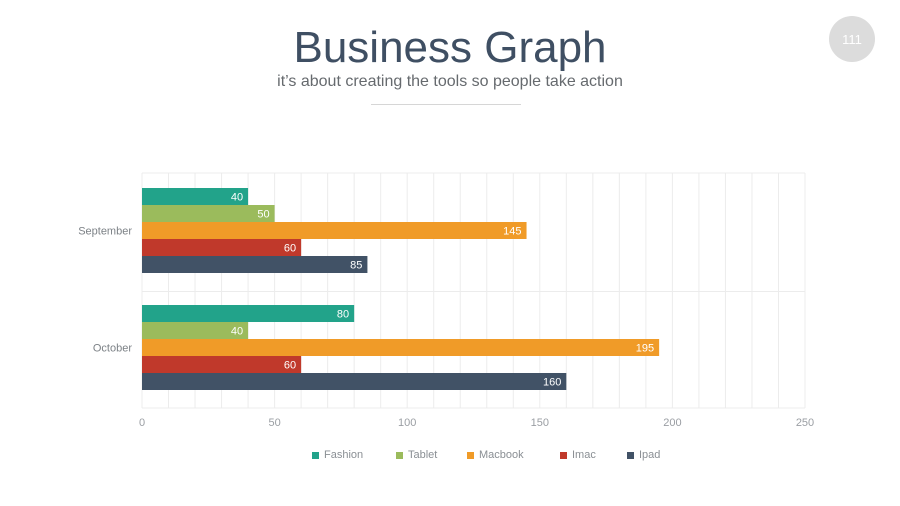 The width and height of the screenshot is (900, 506). Describe the element at coordinates (356, 266) in the screenshot. I see `bar-value-label: 85` at that location.